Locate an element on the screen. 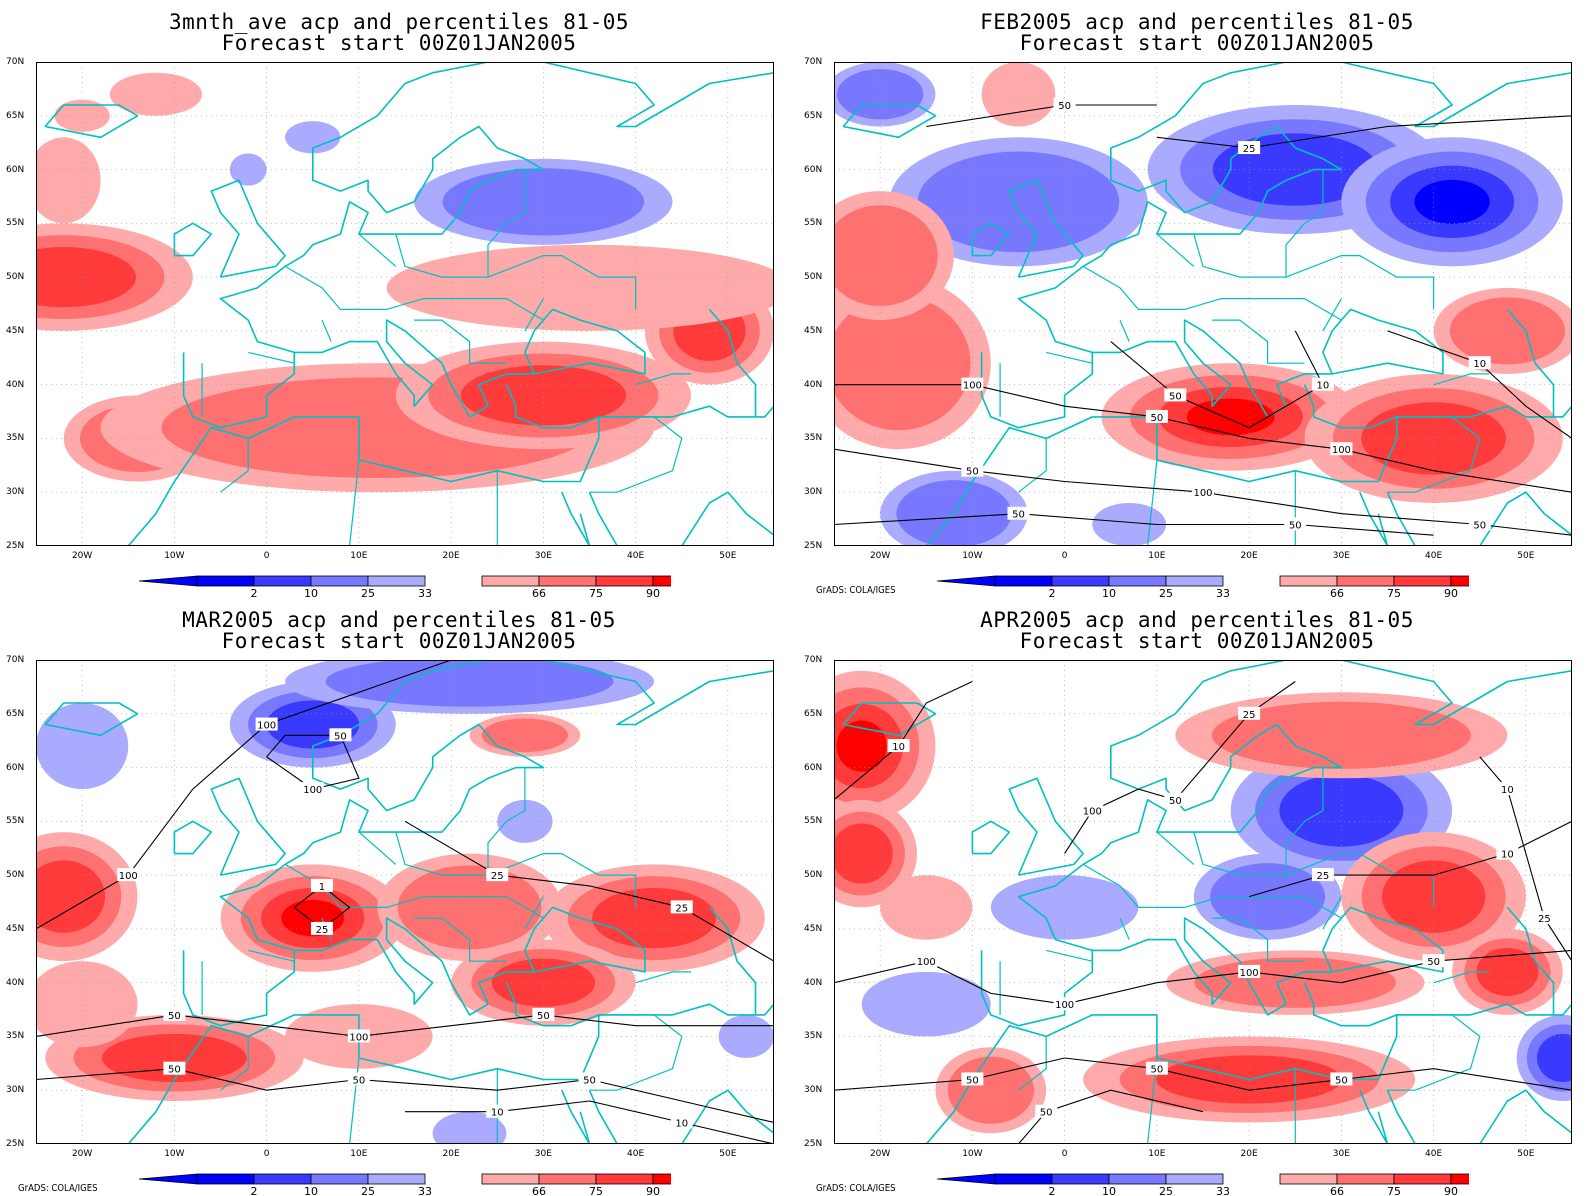  lon-tick-label: 20W is located at coordinates (82, 1154).